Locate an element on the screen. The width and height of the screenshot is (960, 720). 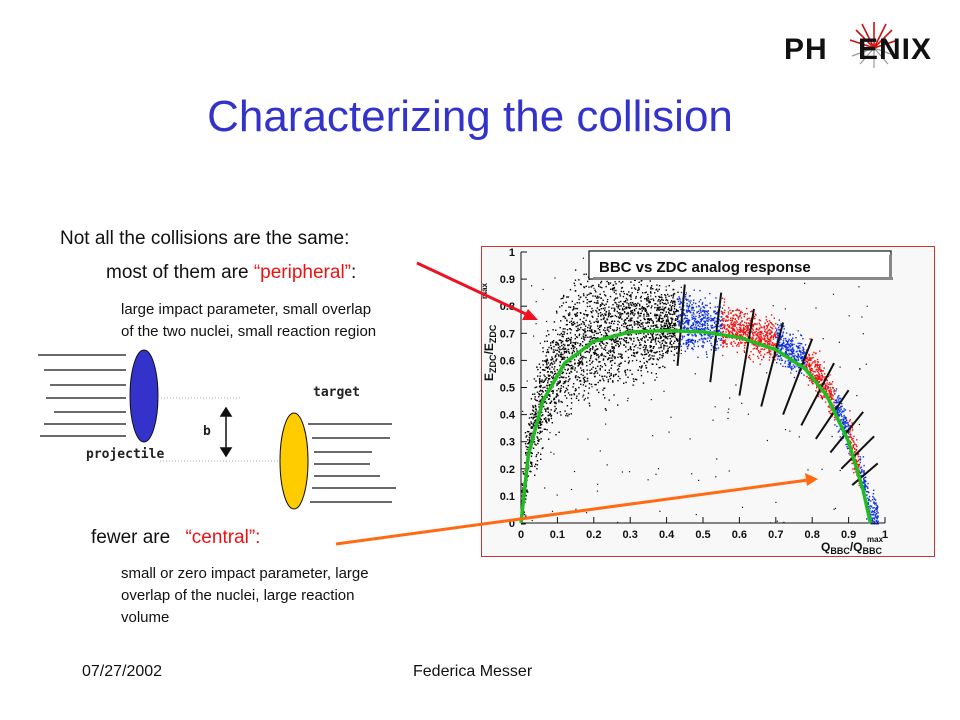
target-label: target is located at coordinates (336, 392).